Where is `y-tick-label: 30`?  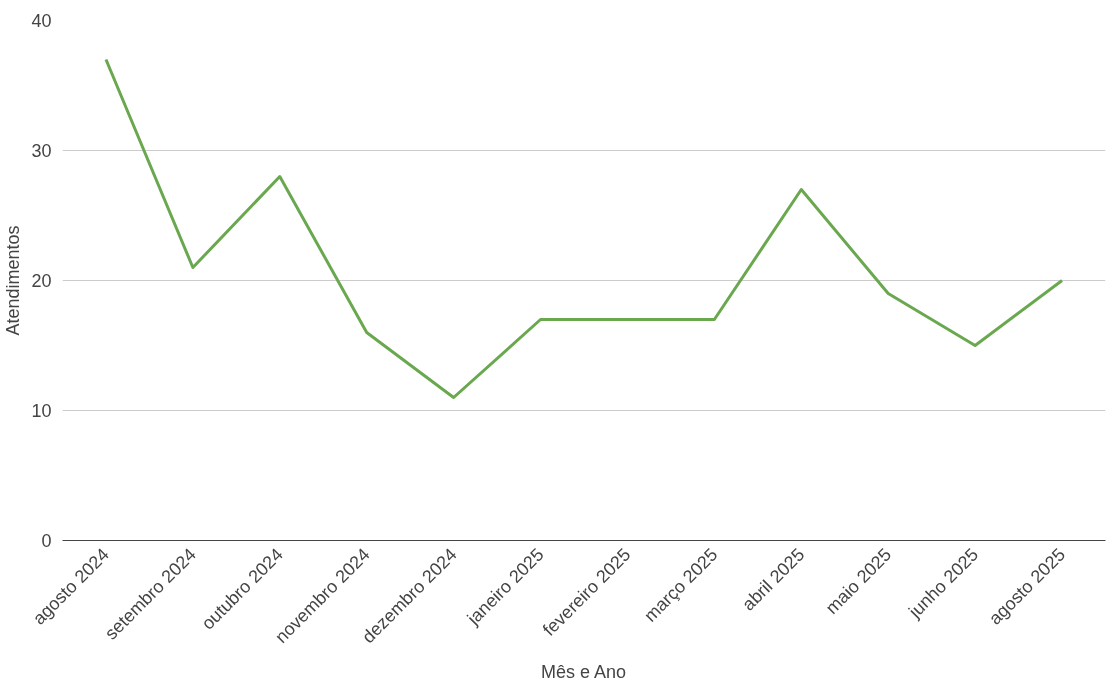
y-tick-label: 30 is located at coordinates (41, 151).